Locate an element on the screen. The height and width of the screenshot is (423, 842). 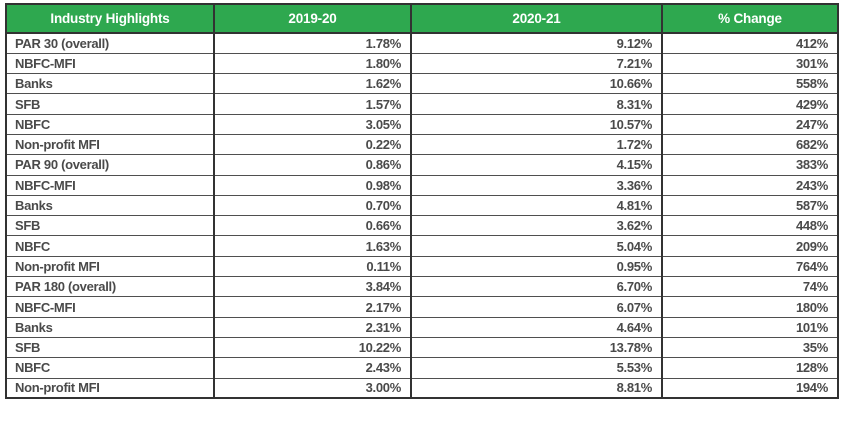
table-row: Non-profit MFI 0.11% 0.95% 764% is located at coordinates (422, 266).